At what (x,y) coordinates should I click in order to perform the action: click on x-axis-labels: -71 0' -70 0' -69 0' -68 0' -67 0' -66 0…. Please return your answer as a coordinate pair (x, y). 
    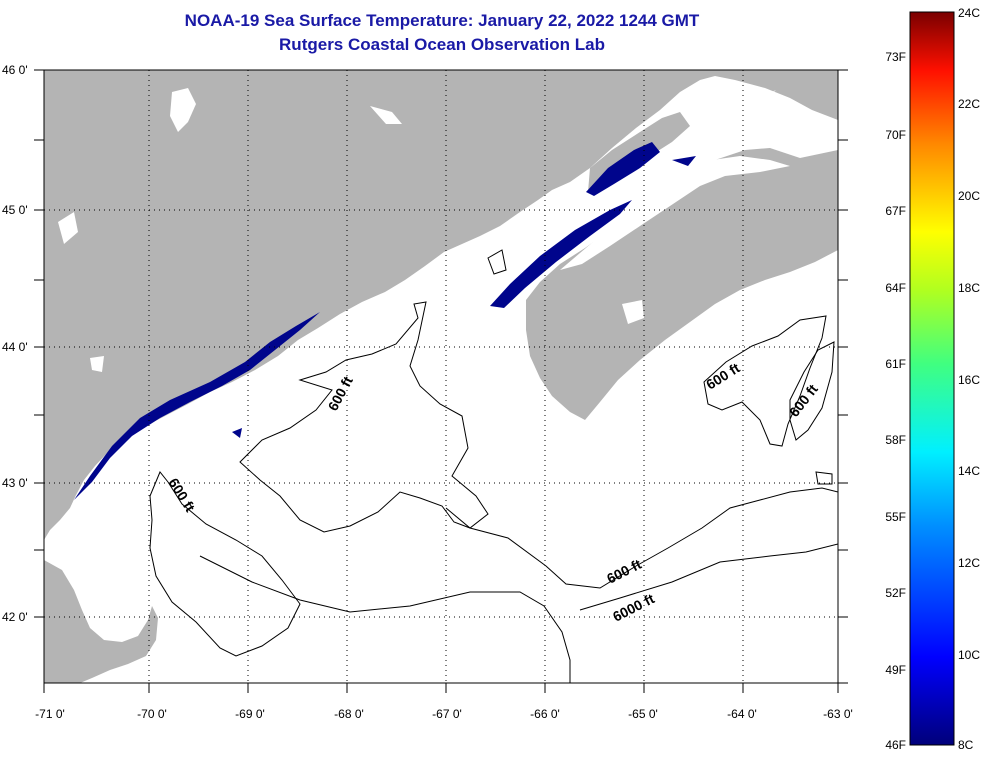
    Looking at the image, I should click on (444, 714).